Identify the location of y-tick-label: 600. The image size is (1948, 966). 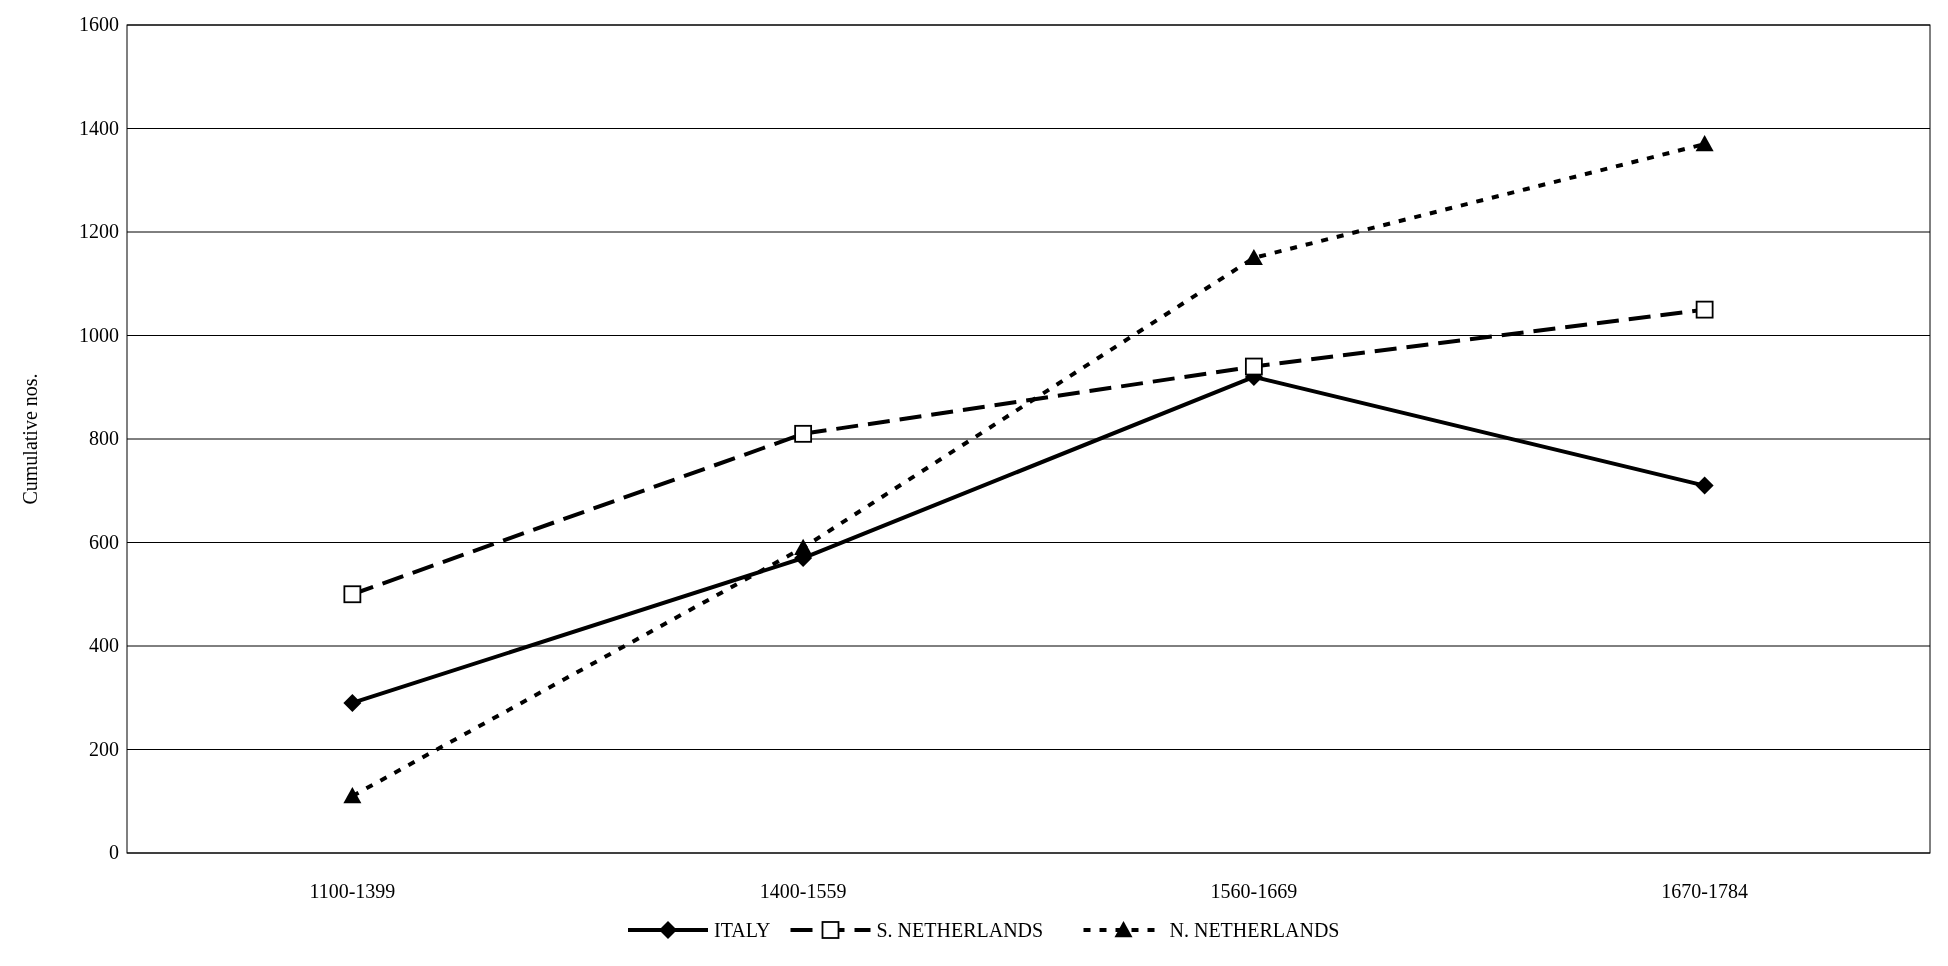
(104, 541).